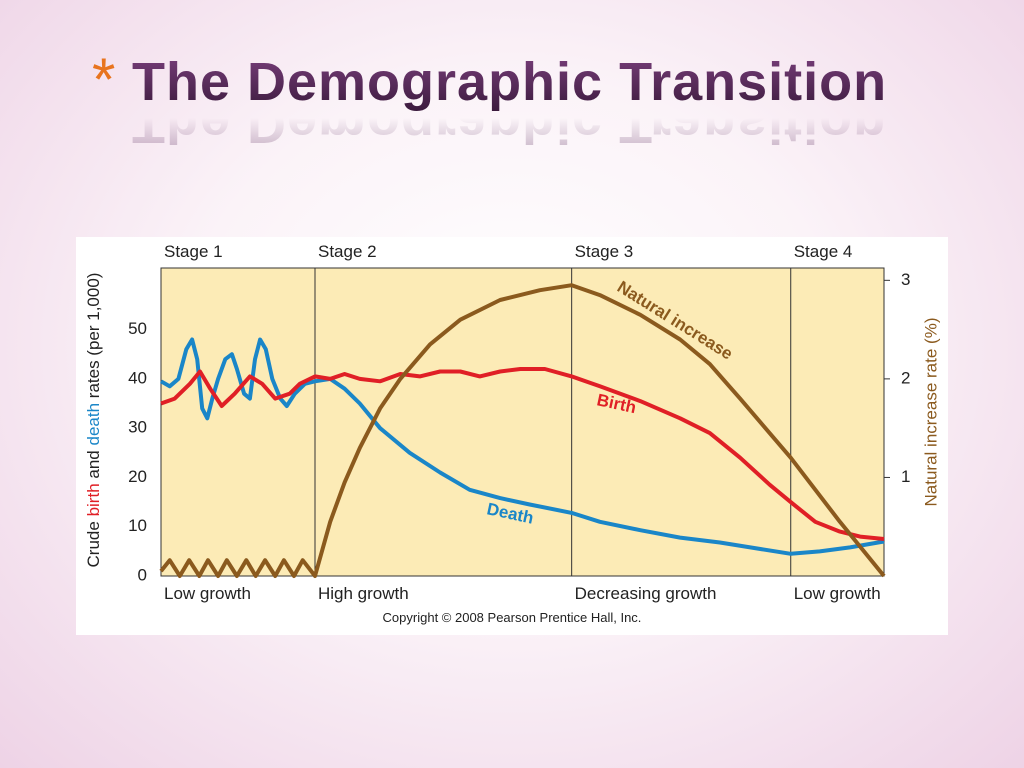 This screenshot has height=768, width=1024. What do you see at coordinates (905, 279) in the screenshot?
I see `y2-tick-label: 3` at bounding box center [905, 279].